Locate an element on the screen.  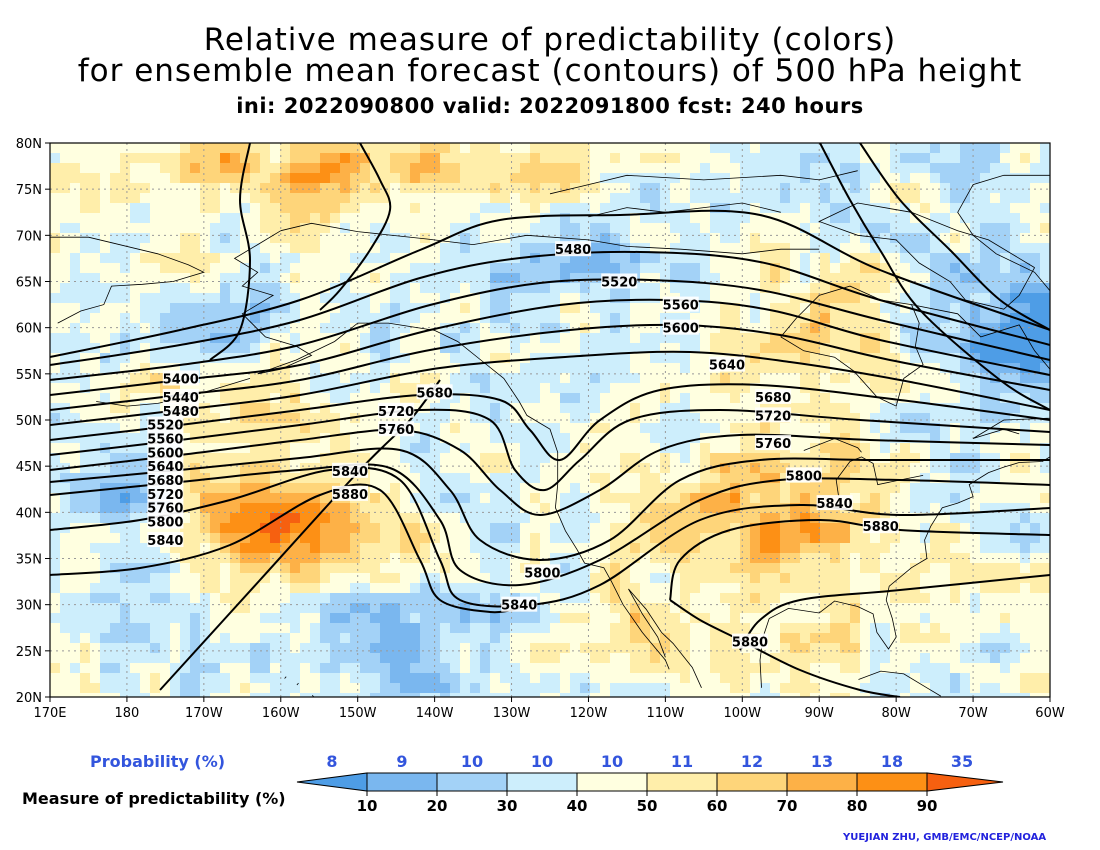
measure-tick-label: 30 is located at coordinates (507, 806).